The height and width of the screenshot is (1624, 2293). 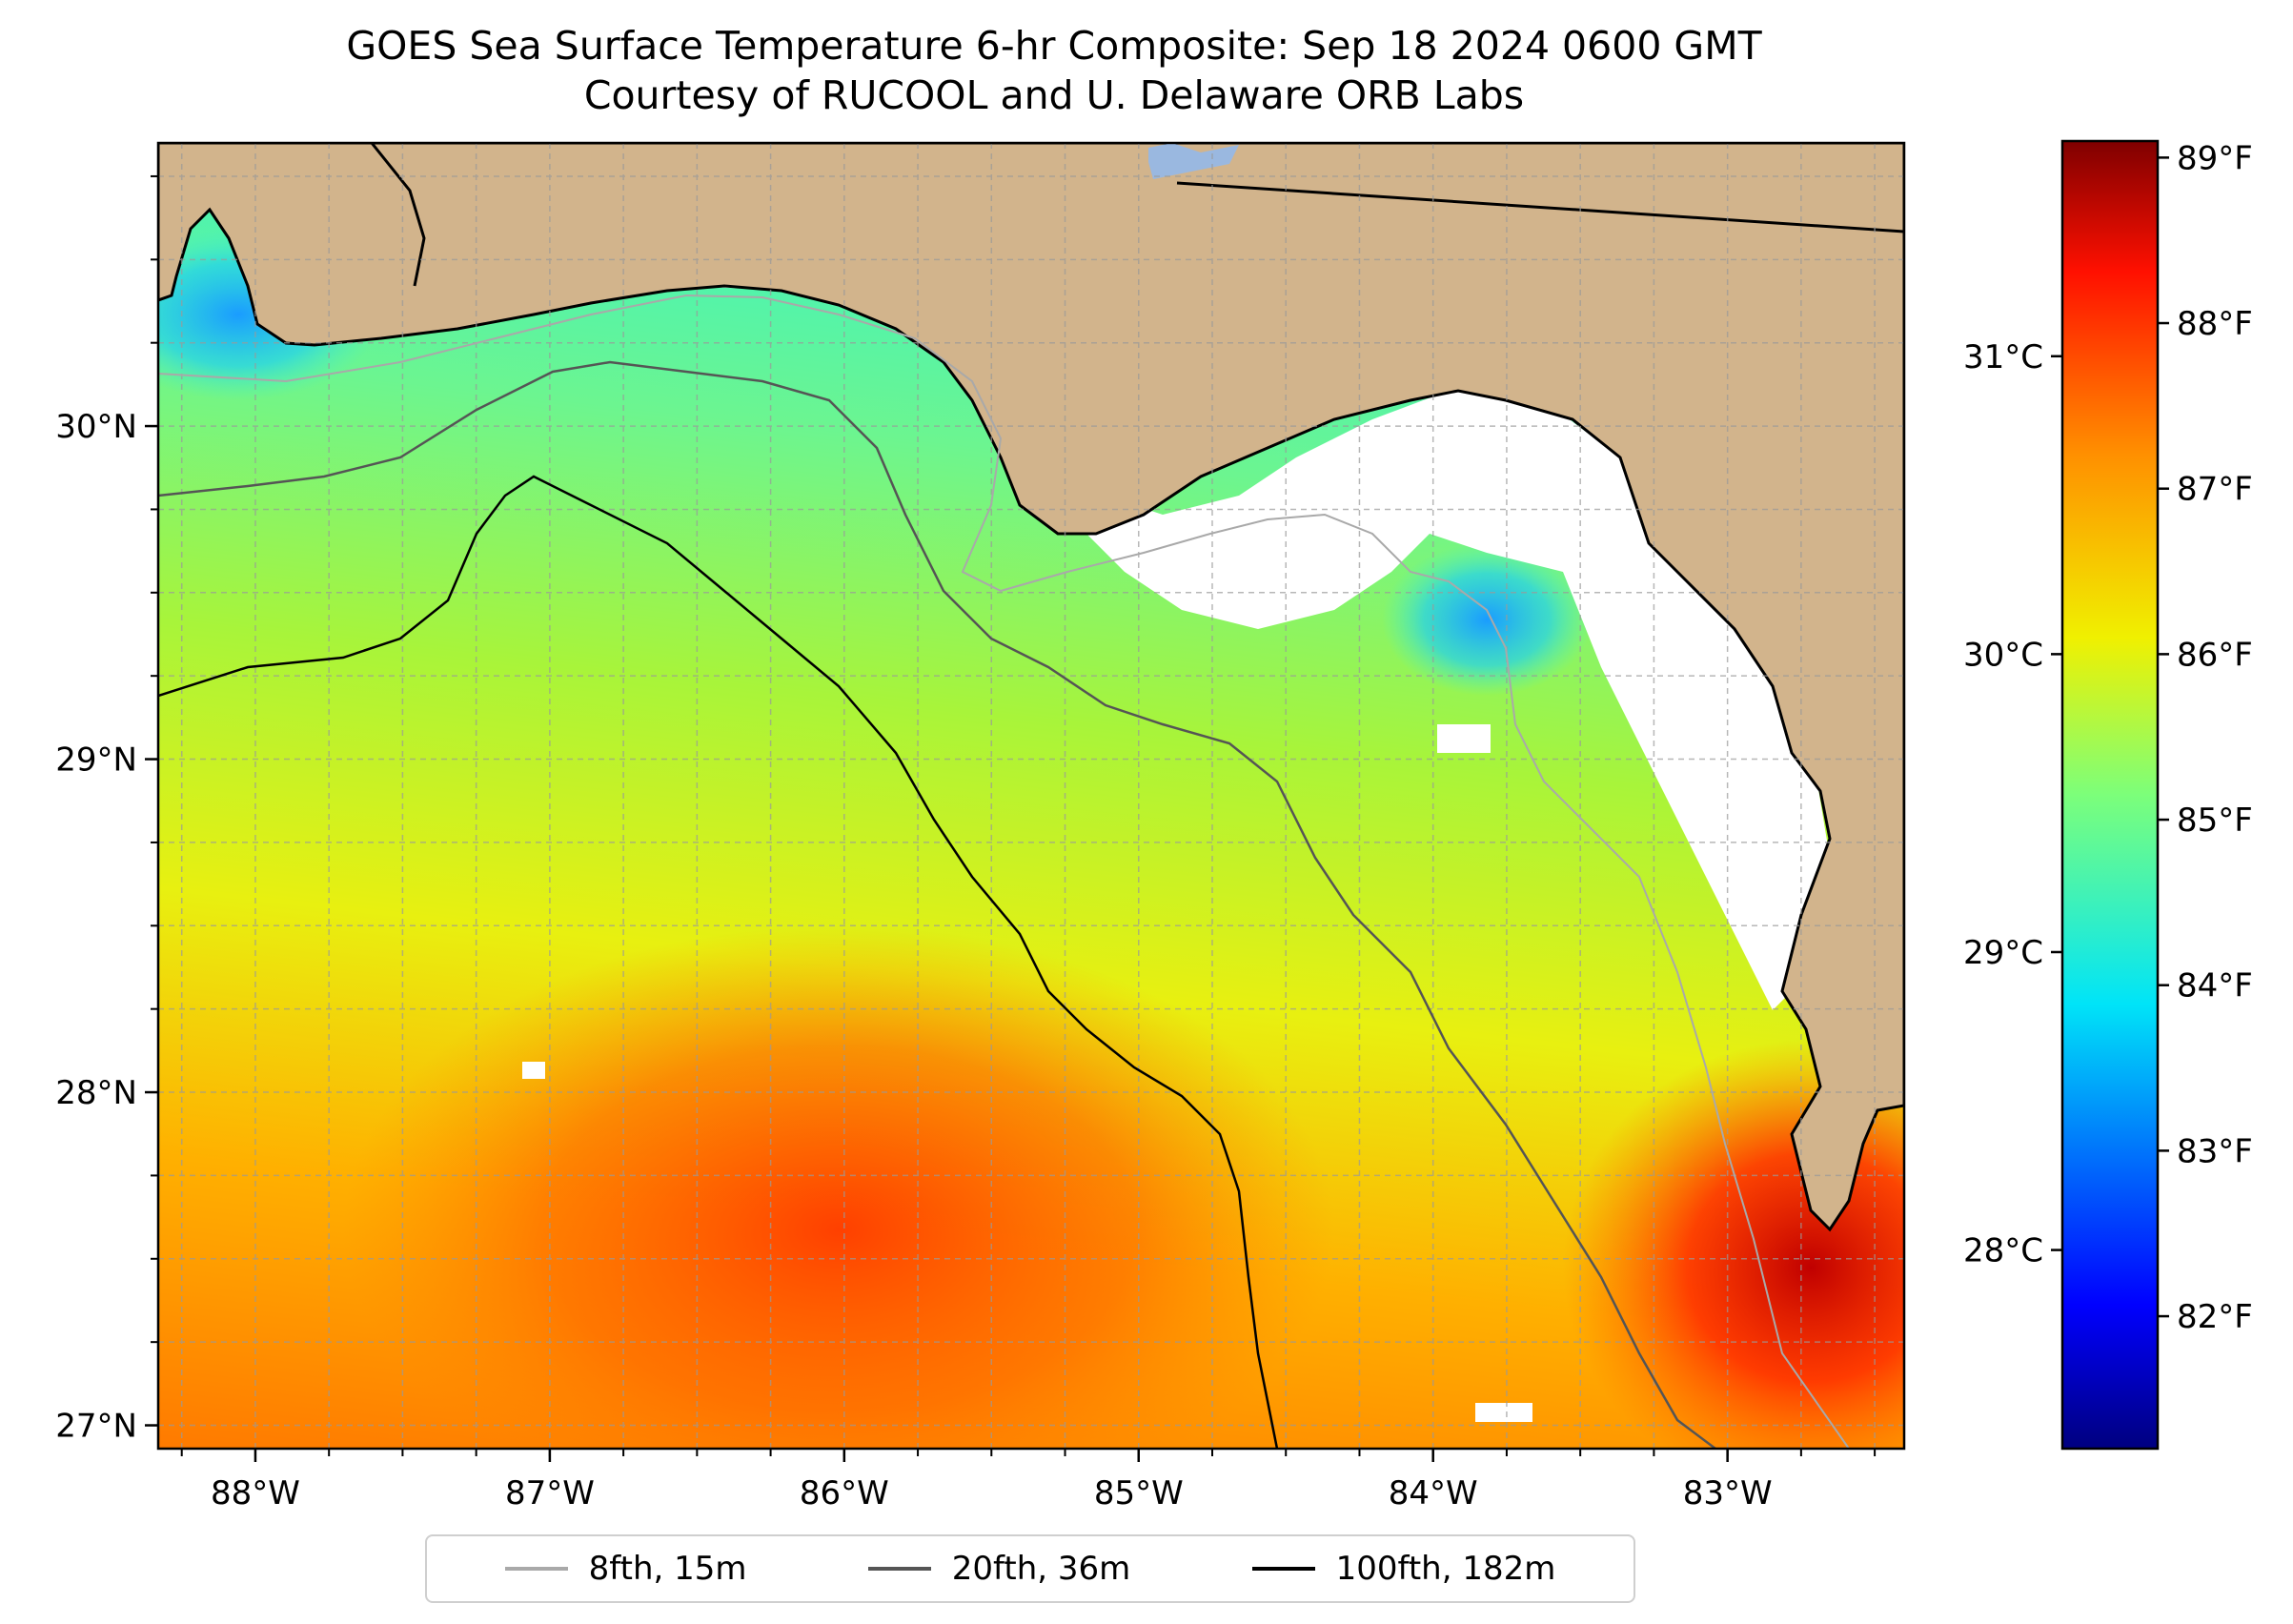 I want to click on x-tick-label: 86°W, so click(x=845, y=1493).